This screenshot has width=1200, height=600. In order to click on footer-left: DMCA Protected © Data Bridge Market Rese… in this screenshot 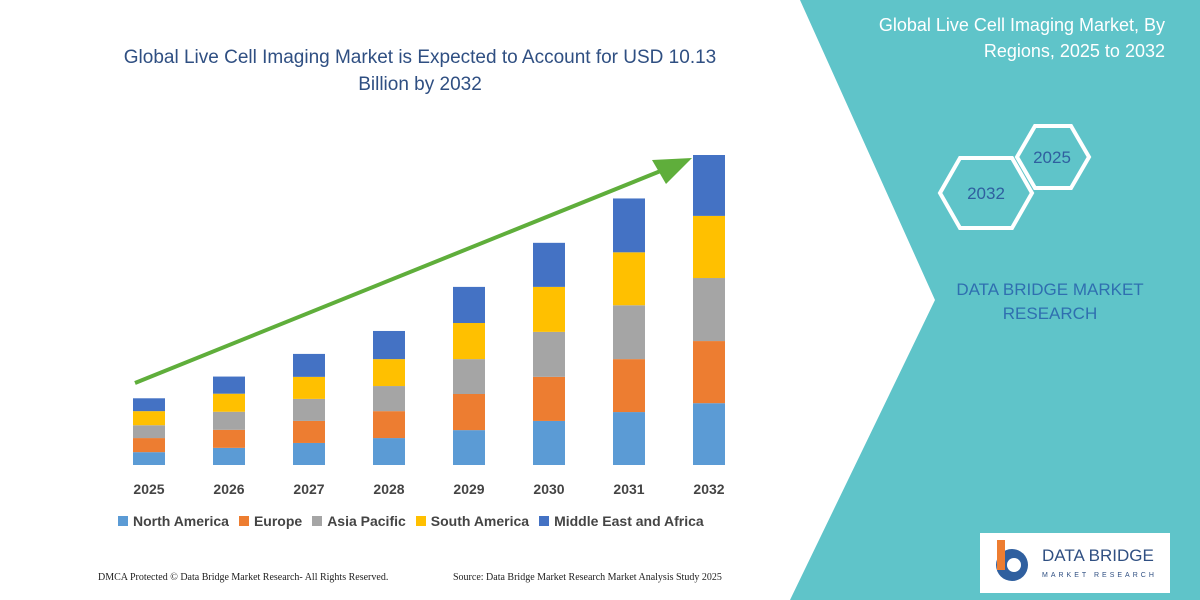, I will do `click(243, 577)`.